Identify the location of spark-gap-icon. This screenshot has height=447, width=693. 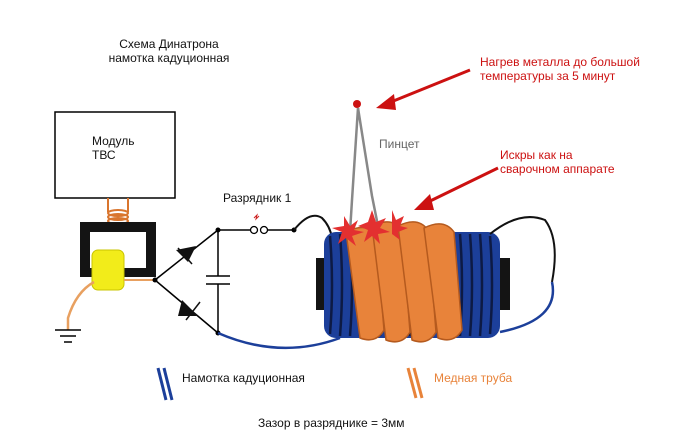
(273, 224).